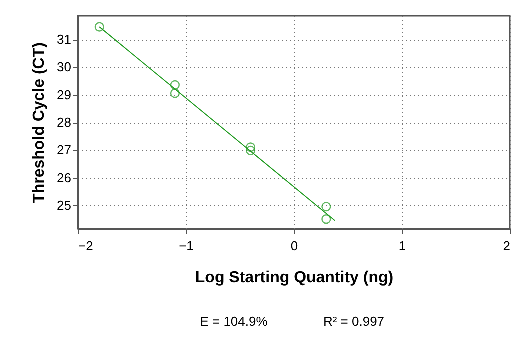 The image size is (520, 350). Describe the element at coordinates (86, 246) in the screenshot. I see `x-tick-label: −2` at that location.